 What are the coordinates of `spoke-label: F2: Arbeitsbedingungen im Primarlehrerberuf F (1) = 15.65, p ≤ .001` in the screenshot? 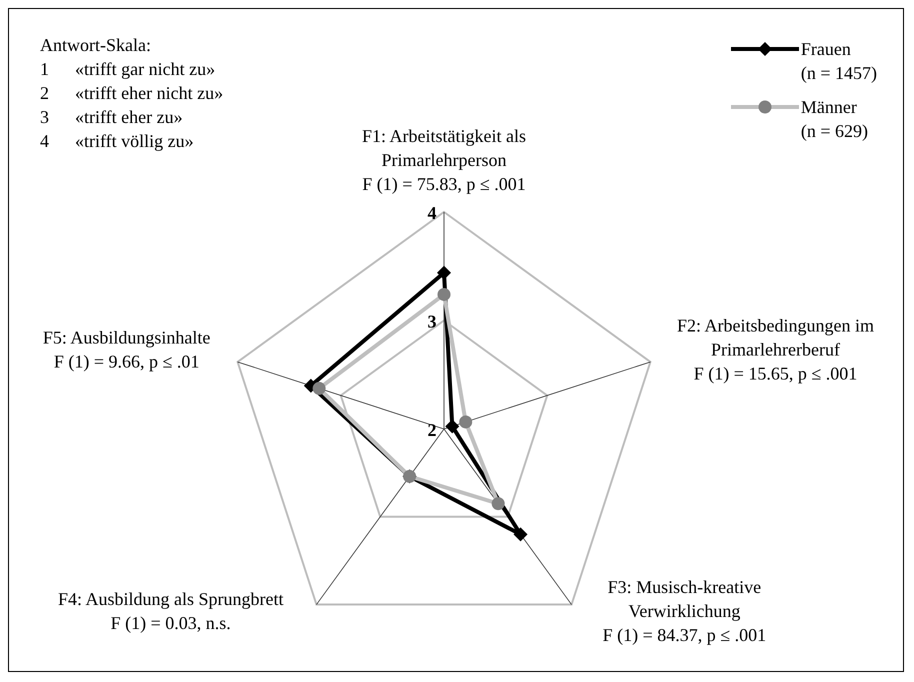 It's located at (775, 349).